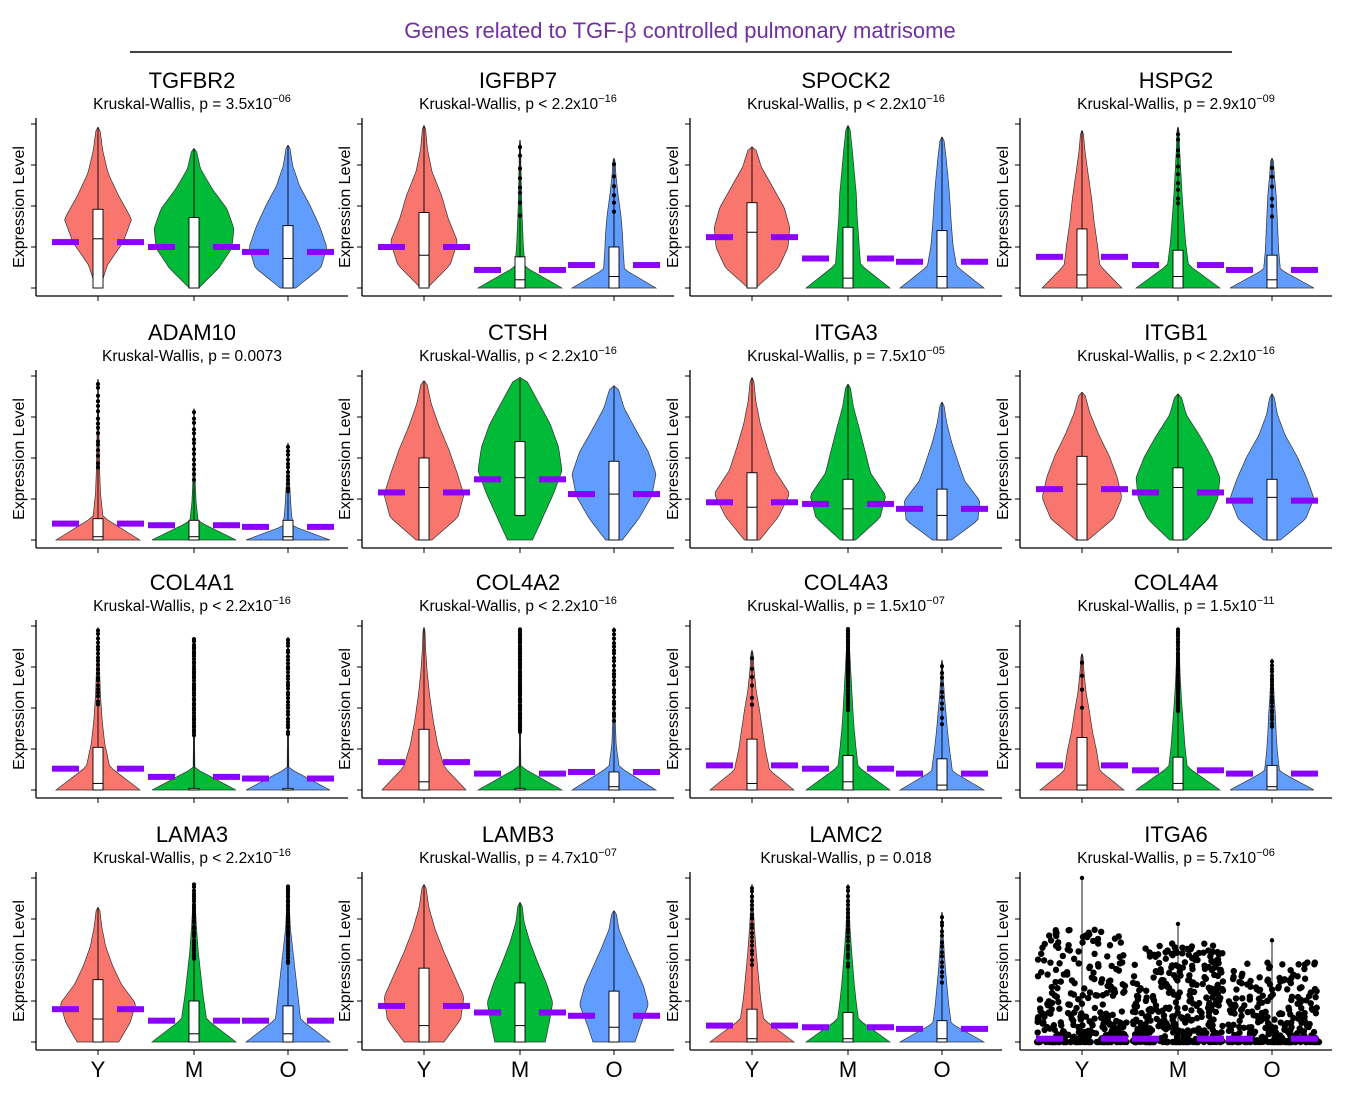  I want to click on panel-title: ITGA3, so click(846, 332).